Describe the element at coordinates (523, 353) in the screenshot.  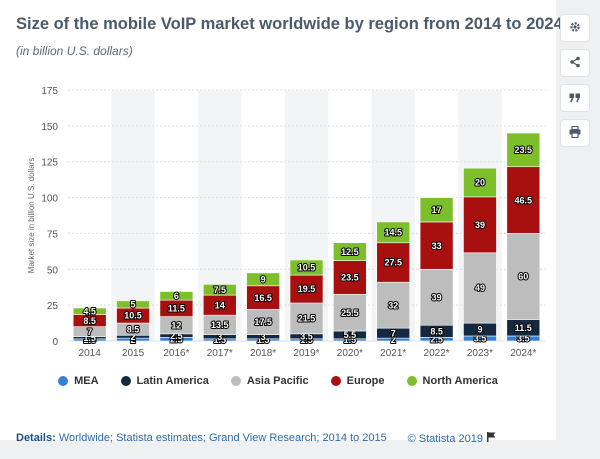
I see `x-tick-label: 2024*` at that location.